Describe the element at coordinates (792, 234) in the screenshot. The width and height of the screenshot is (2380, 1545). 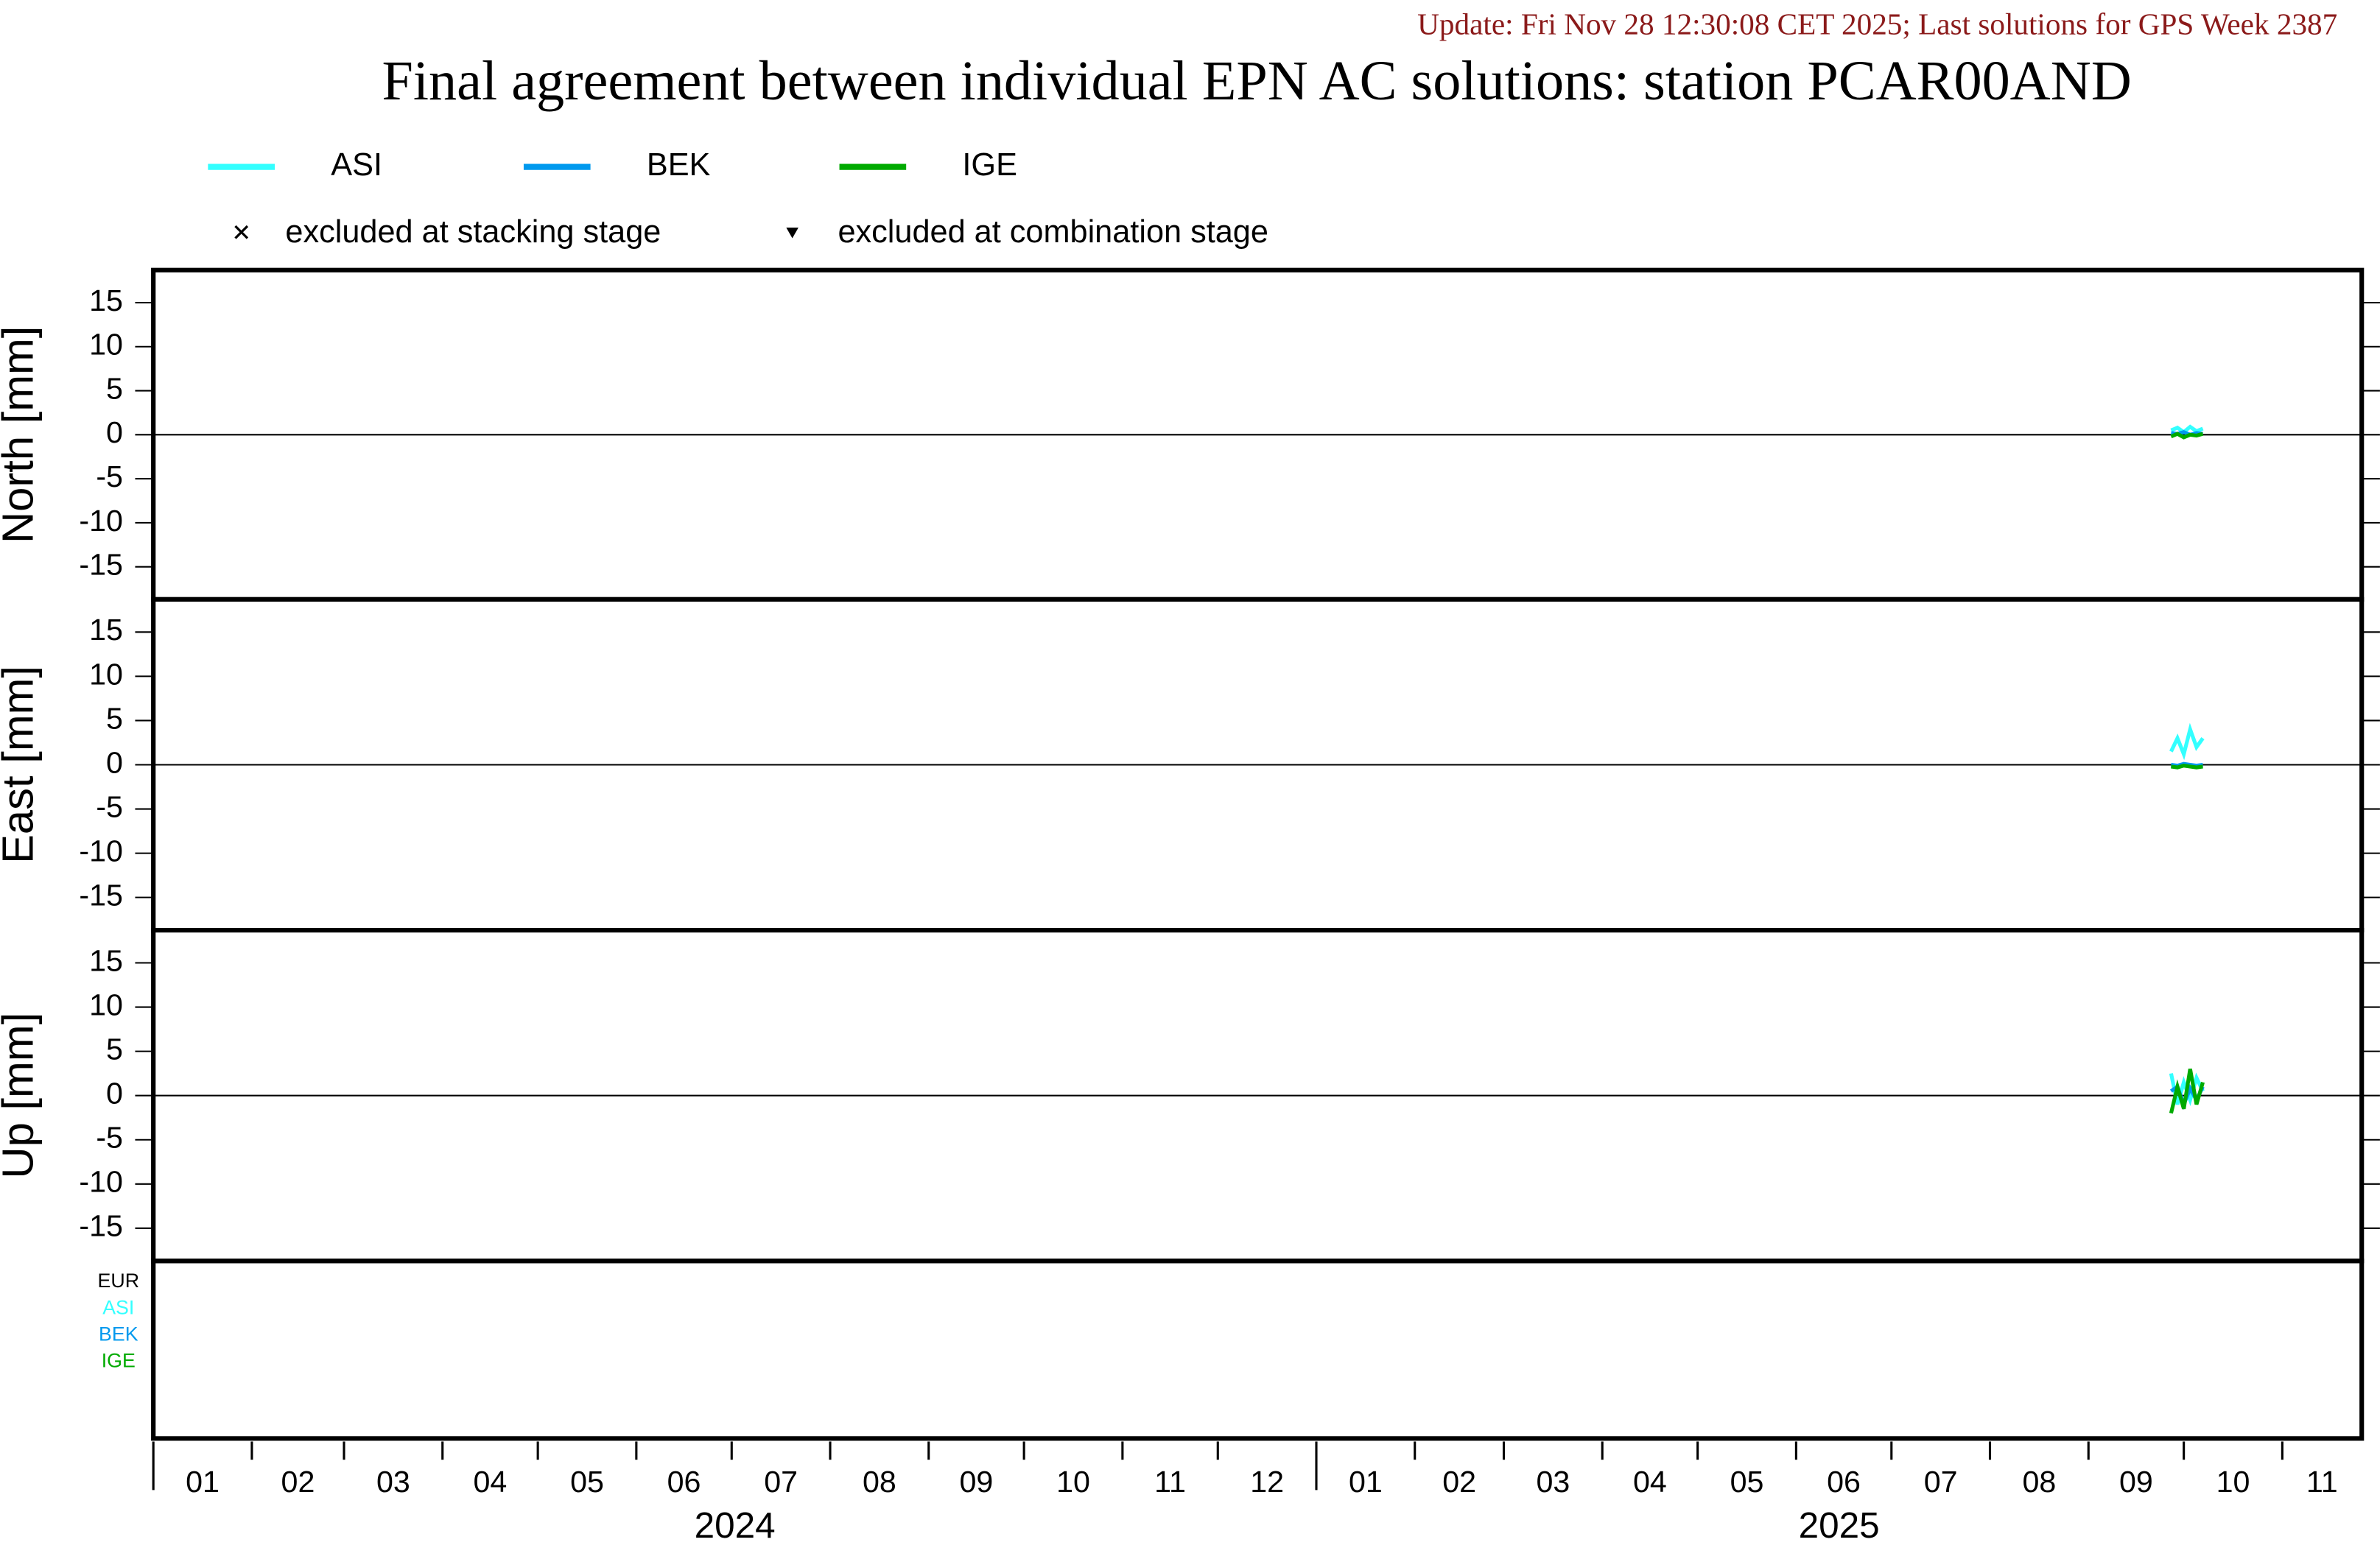
I see `combination-marker` at that location.